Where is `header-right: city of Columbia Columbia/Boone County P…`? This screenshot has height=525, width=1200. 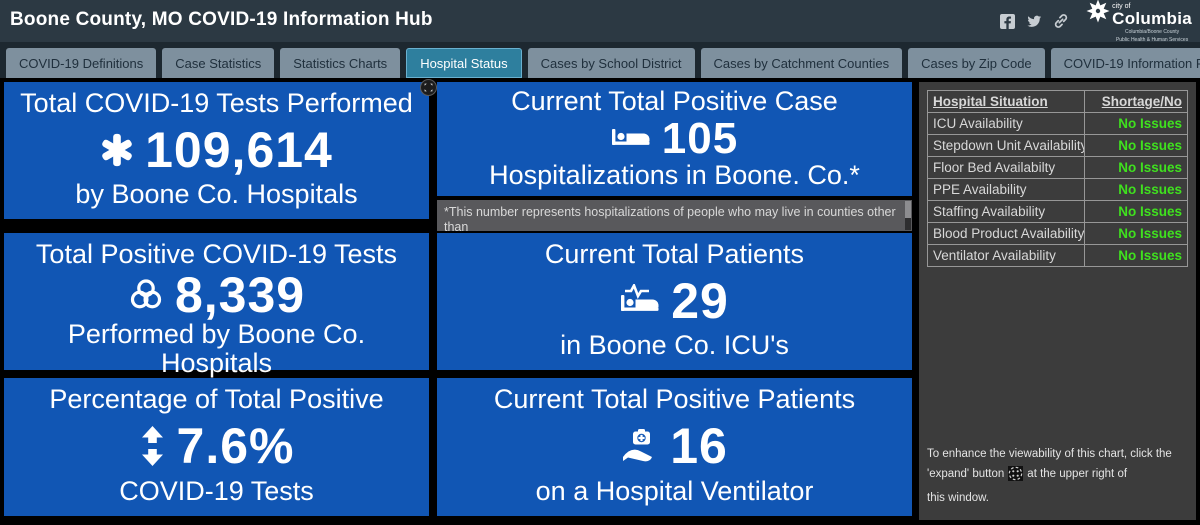
header-right: city of Columbia Columbia/Boone County P… is located at coordinates (1095, 22).